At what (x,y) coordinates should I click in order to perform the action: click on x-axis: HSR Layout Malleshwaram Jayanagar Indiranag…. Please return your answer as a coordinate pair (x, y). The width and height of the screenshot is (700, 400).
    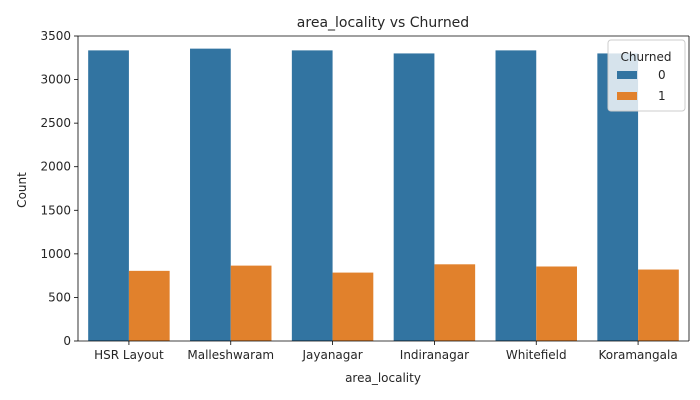
    Looking at the image, I should click on (386, 351).